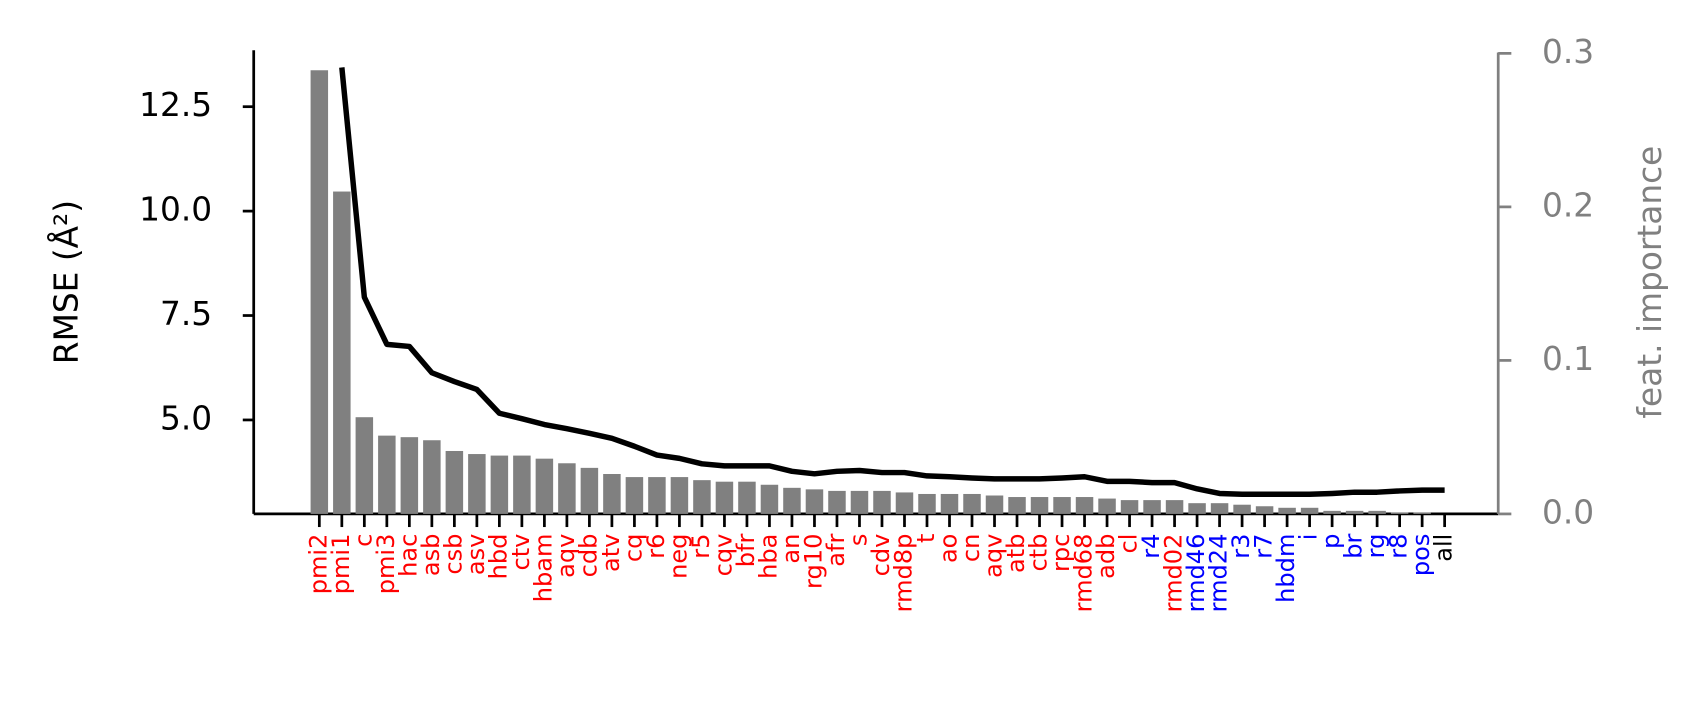 This screenshot has height=702, width=1706. Describe the element at coordinates (521, 552) in the screenshot. I see `x-tick-label: ctv` at that location.